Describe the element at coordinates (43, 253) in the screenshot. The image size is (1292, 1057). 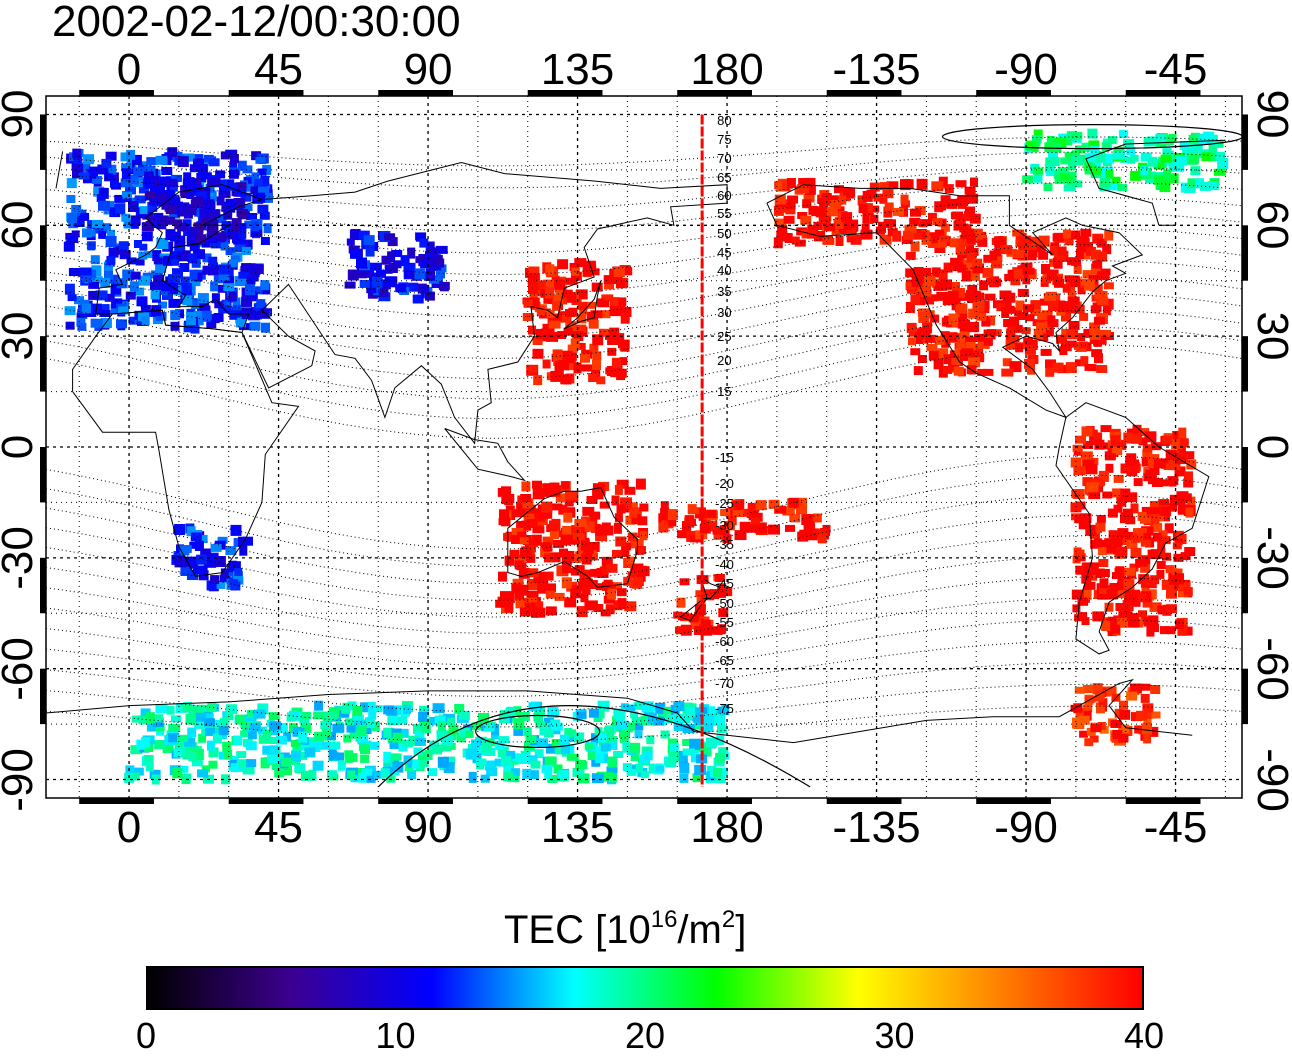
I see `frame-tick` at that location.